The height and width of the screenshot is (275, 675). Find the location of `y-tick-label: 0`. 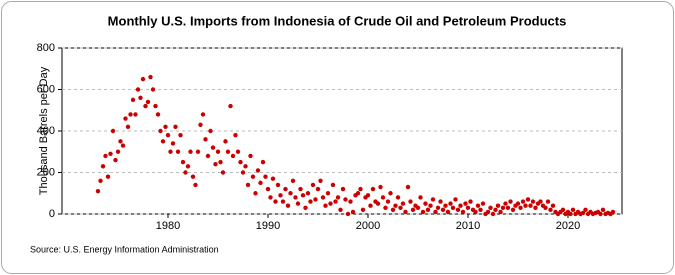

y-tick-label: 0 is located at coordinates (52, 214).